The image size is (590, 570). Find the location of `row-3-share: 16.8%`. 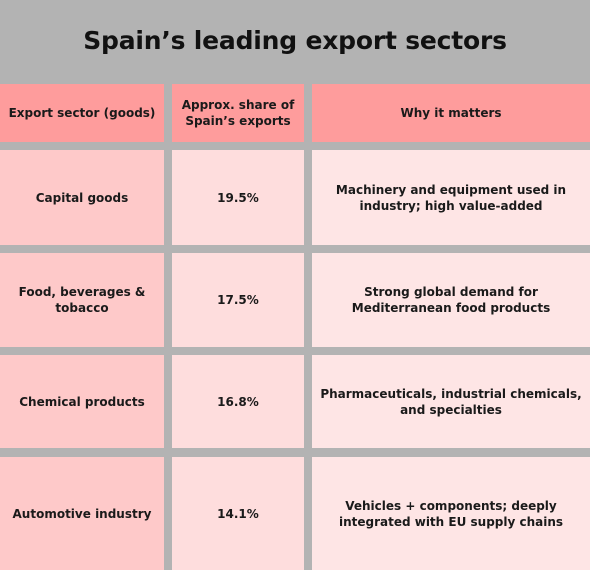

row-3-share: 16.8% is located at coordinates (238, 401).